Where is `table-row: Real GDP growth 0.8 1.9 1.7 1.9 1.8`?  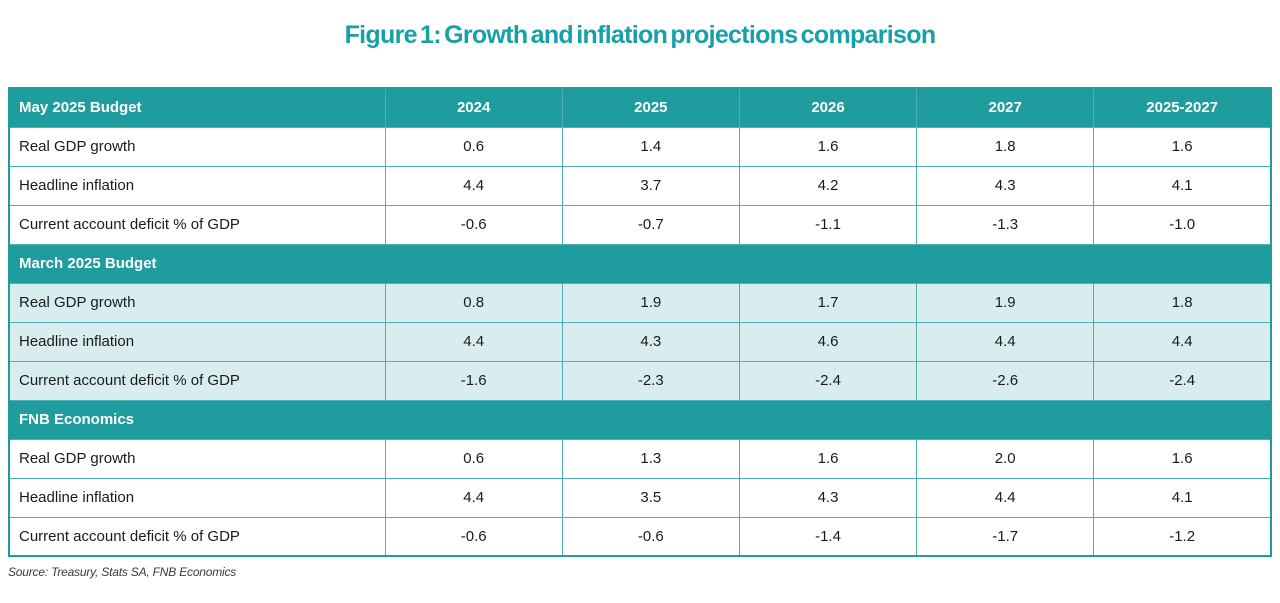 table-row: Real GDP growth 0.8 1.9 1.7 1.9 1.8 is located at coordinates (640, 302).